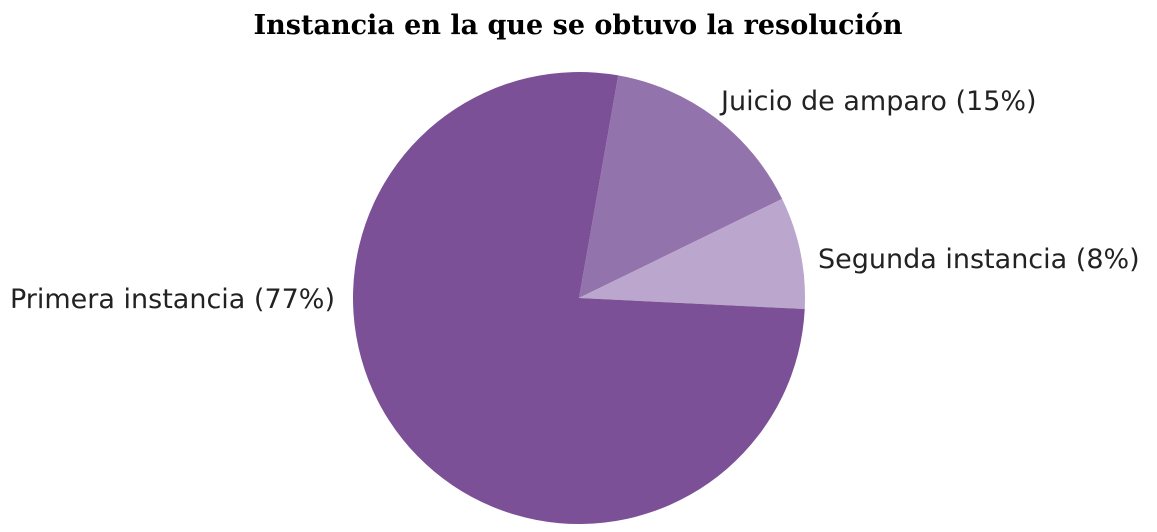 The height and width of the screenshot is (532, 1157). I want to click on slice-label-primera-instancia: Primera instancia (77%), so click(172, 299).